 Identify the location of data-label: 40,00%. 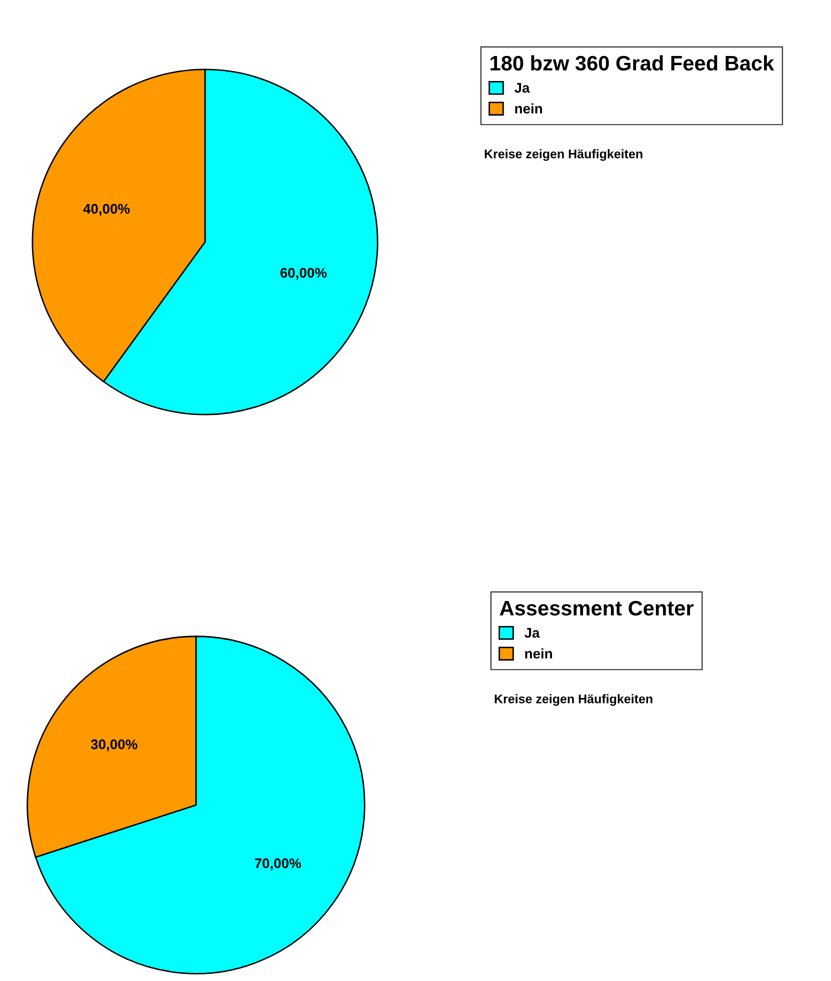
(106, 210).